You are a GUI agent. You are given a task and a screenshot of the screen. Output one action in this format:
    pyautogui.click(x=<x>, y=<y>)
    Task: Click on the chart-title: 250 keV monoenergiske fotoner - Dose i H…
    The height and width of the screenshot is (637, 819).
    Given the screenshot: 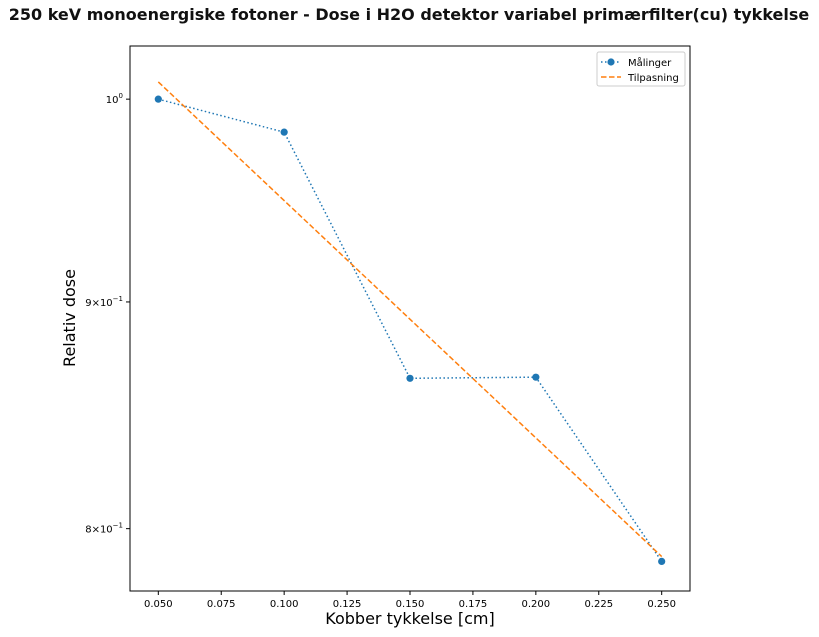 What is the action you would take?
    pyautogui.click(x=409, y=14)
    